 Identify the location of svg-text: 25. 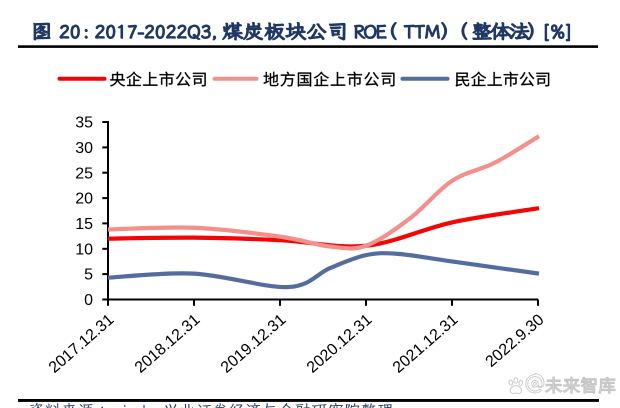
(84, 173).